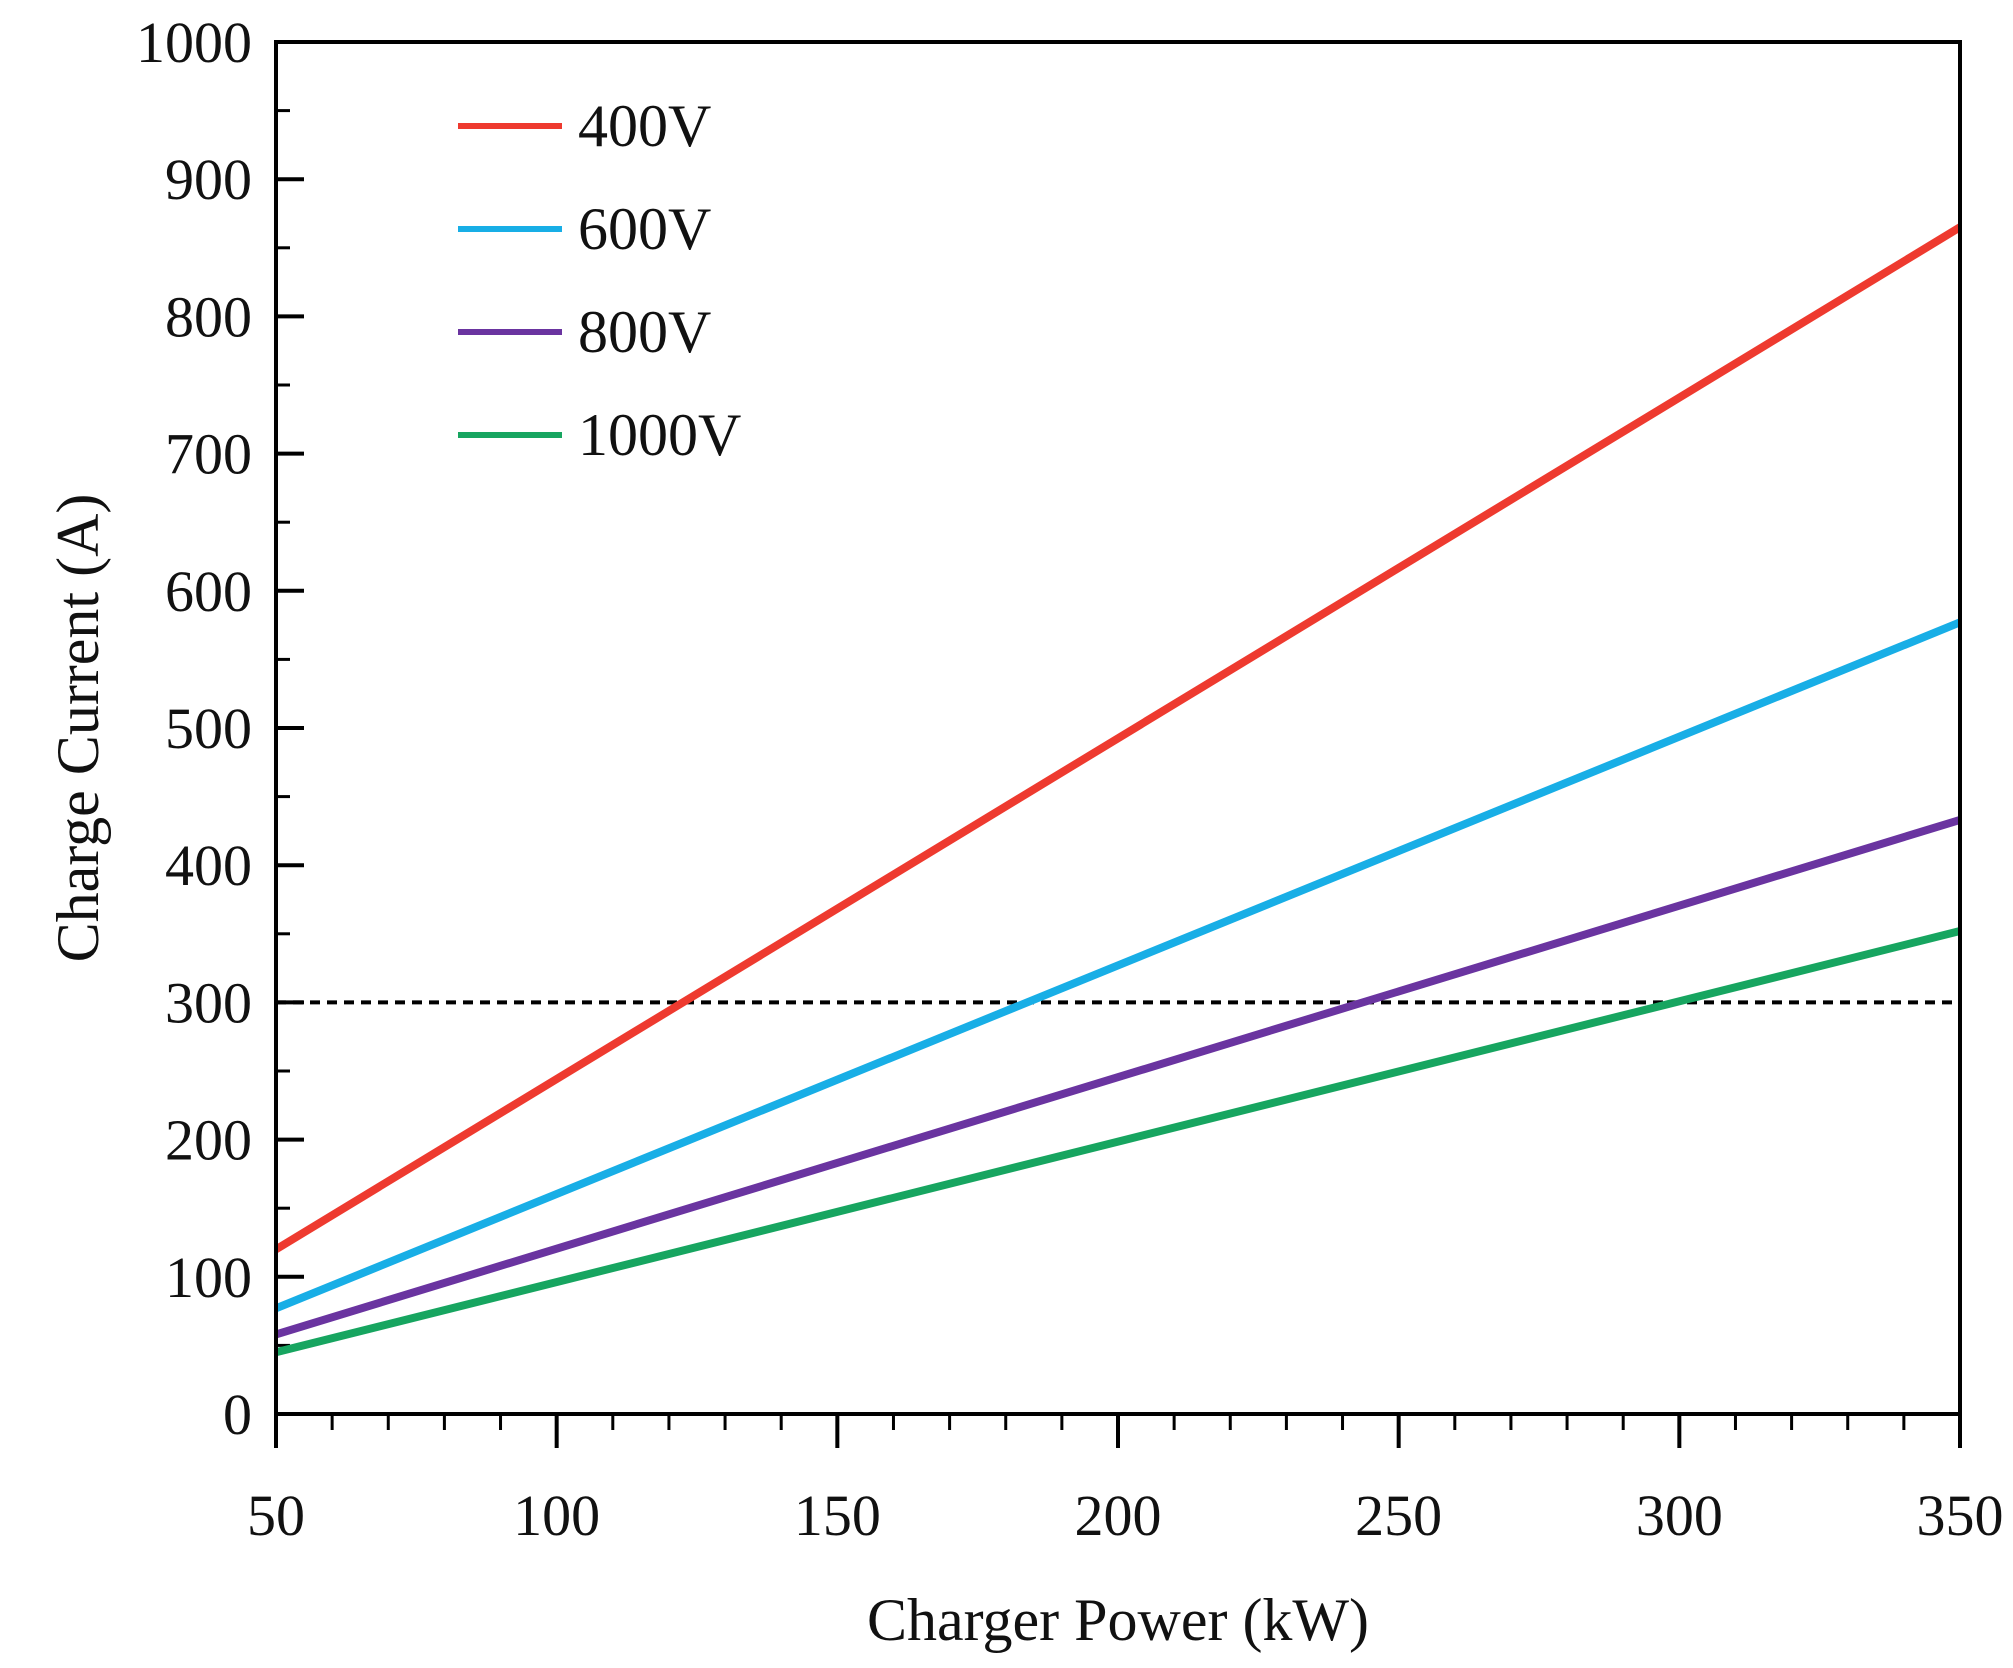 The height and width of the screenshot is (1668, 2013). Describe the element at coordinates (208, 454) in the screenshot. I see `y-tick-label: 700` at that location.